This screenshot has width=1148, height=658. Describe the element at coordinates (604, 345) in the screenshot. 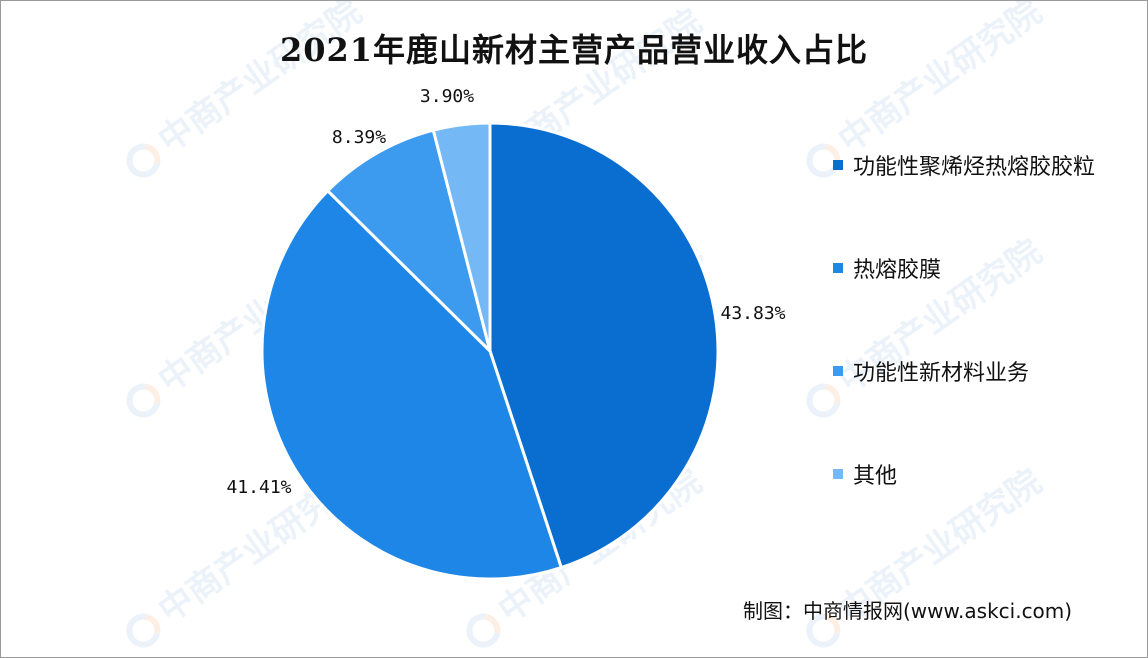

I see `pie-slice-functional-polyolefin-hot-melt-pellets` at that location.